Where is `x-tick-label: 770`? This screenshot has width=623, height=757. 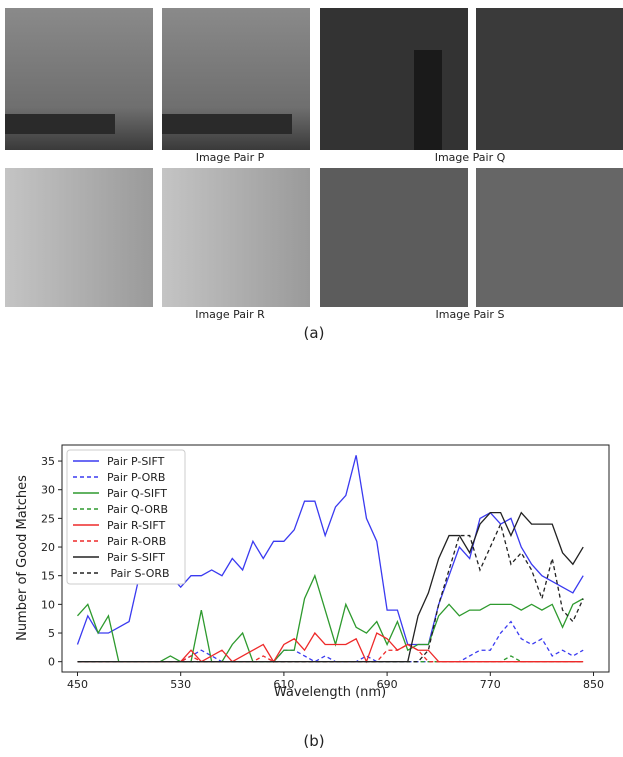
x-tick-label: 770 is located at coordinates (490, 684).